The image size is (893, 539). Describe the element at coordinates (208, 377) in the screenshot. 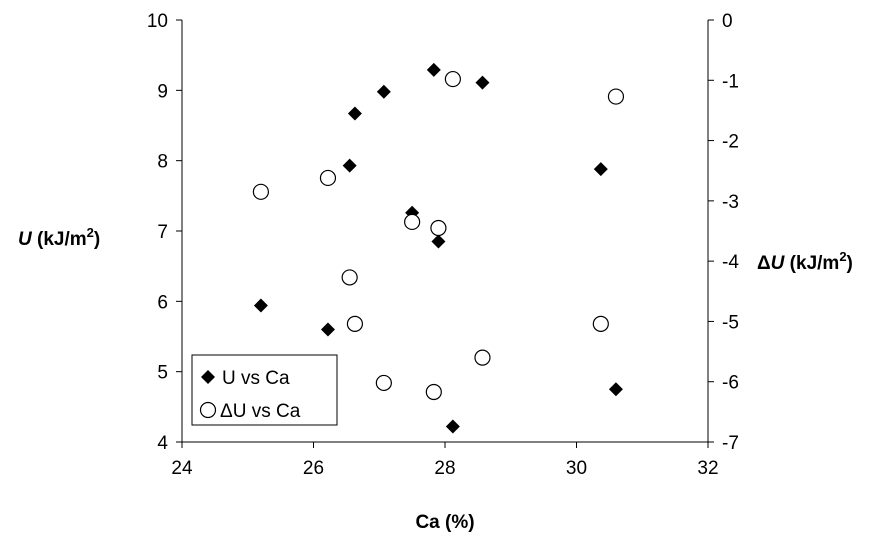

I see `legend-marker-u` at that location.